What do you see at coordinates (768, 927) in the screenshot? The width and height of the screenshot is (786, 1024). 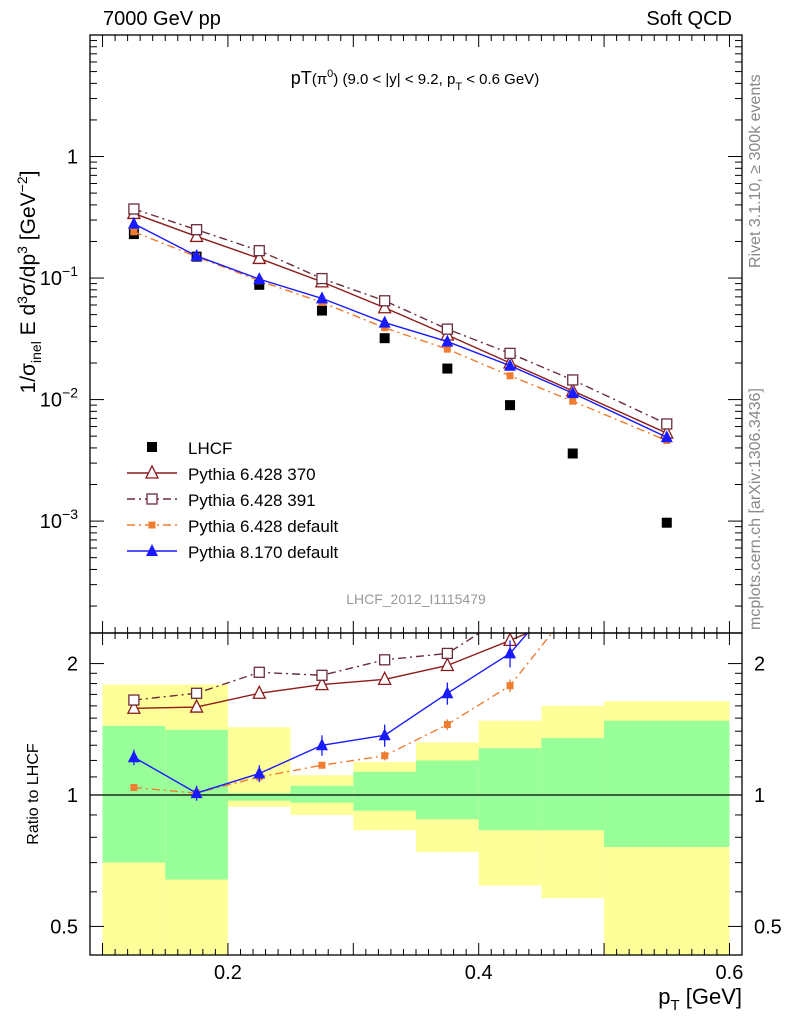 I see `ratio-y-tick-label-right: 0.5` at bounding box center [768, 927].